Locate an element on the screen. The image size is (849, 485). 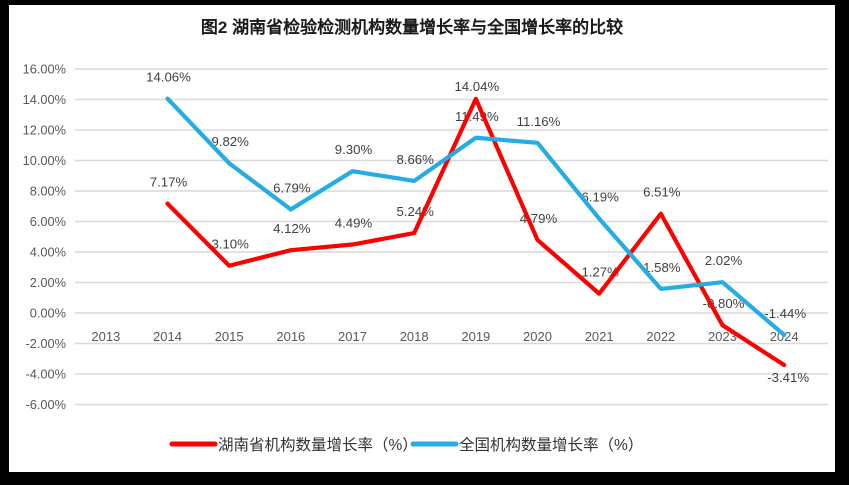
x-axis-tick-label: 2020 is located at coordinates (537, 336).